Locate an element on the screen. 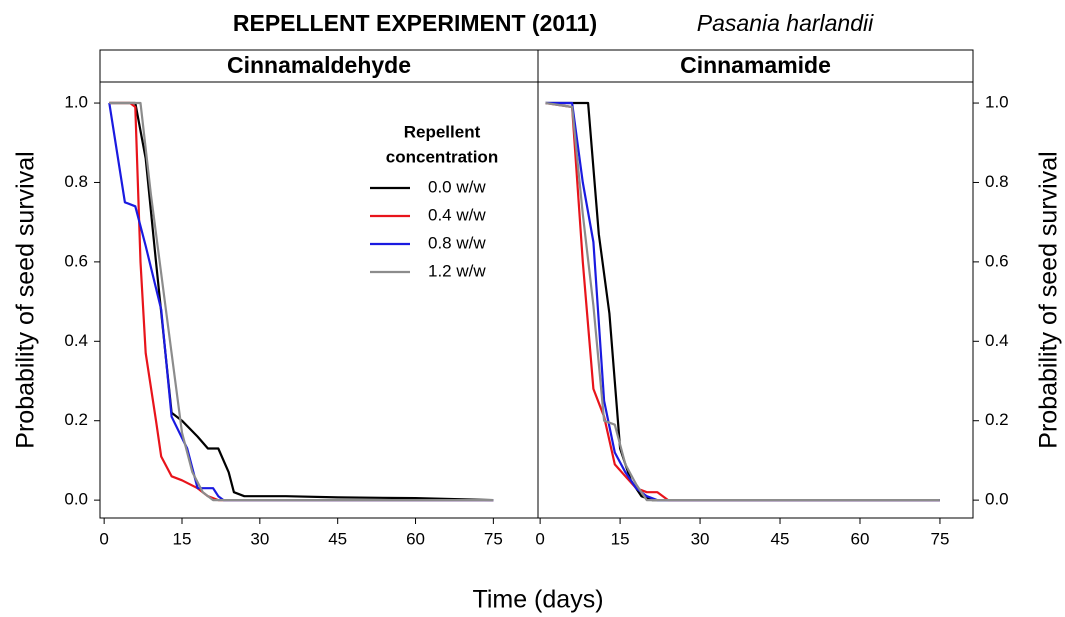 The image size is (1065, 617). panel-title: Cinnamaldehyde is located at coordinates (319, 65).